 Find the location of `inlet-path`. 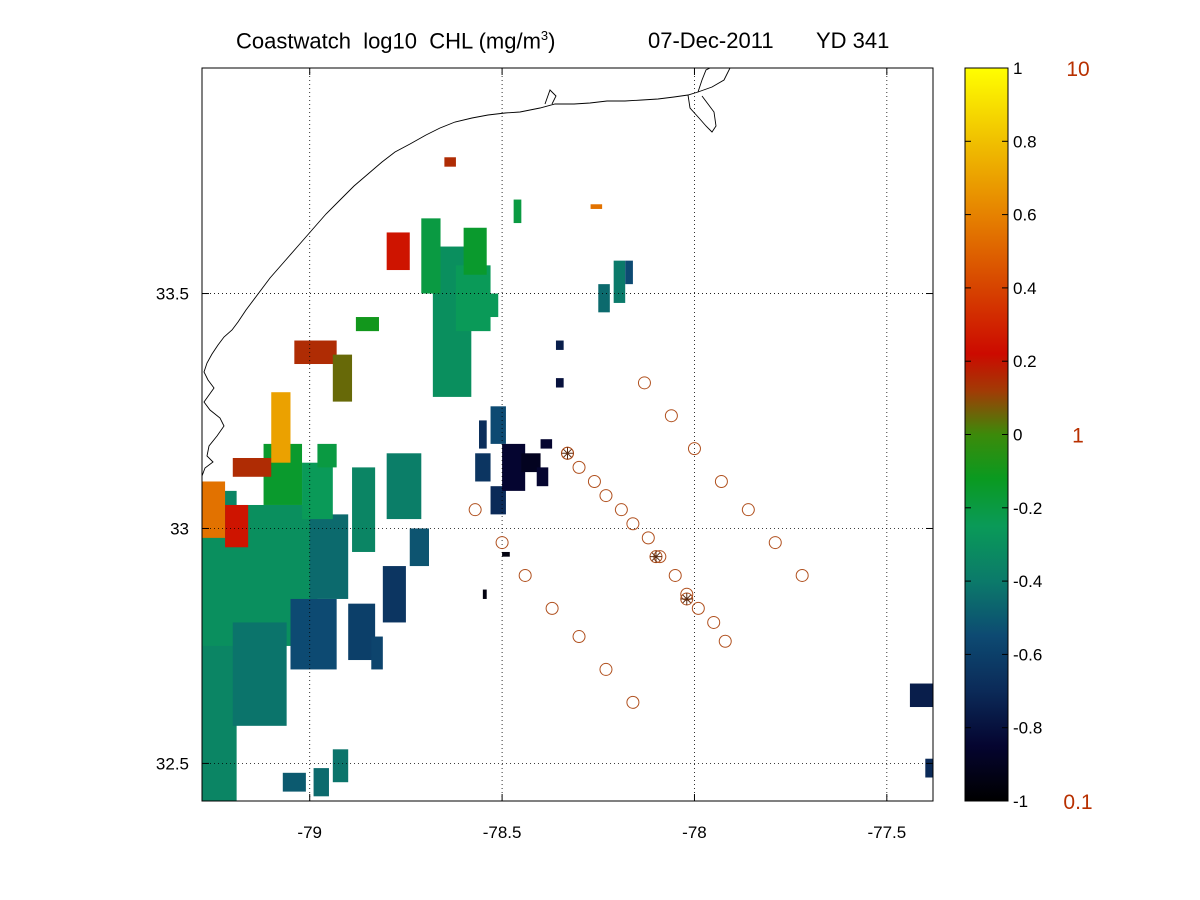

inlet-path is located at coordinates (630, 100).